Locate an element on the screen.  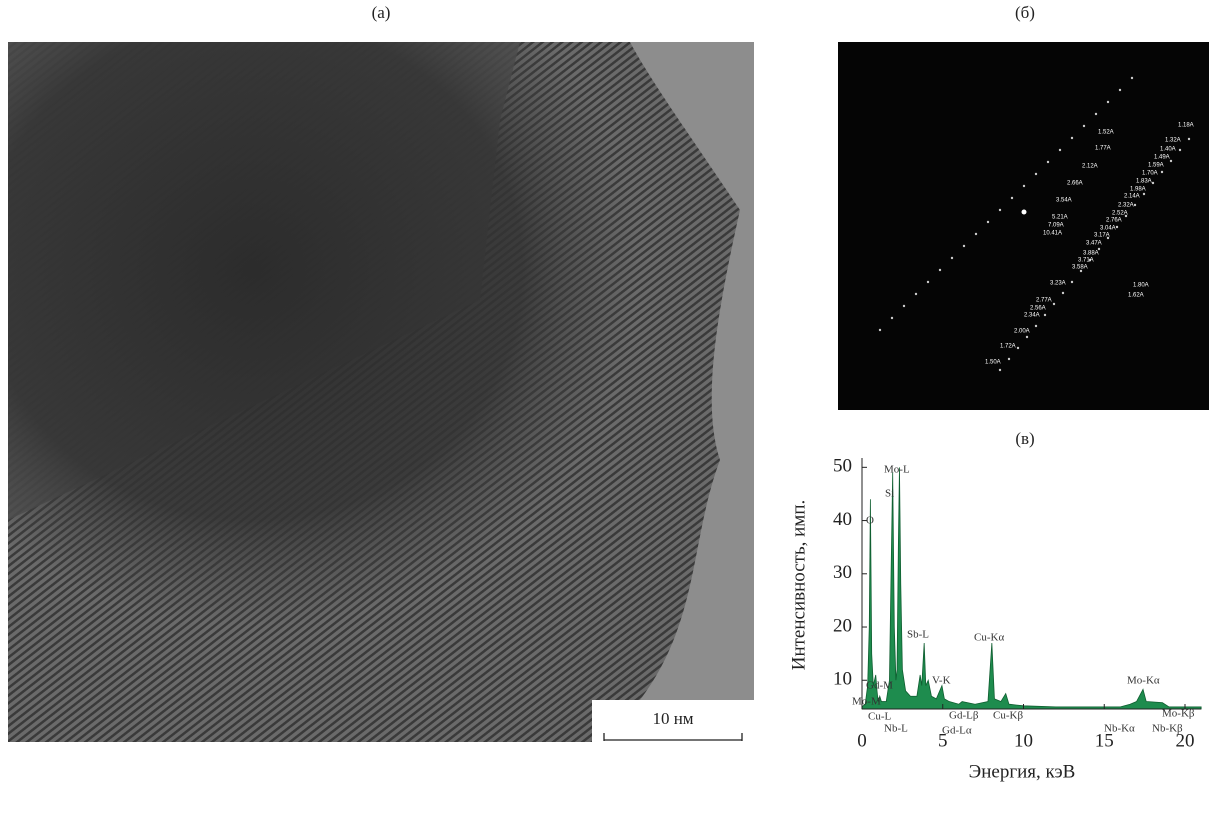
y-tick-label: 20 is located at coordinates (842, 625).